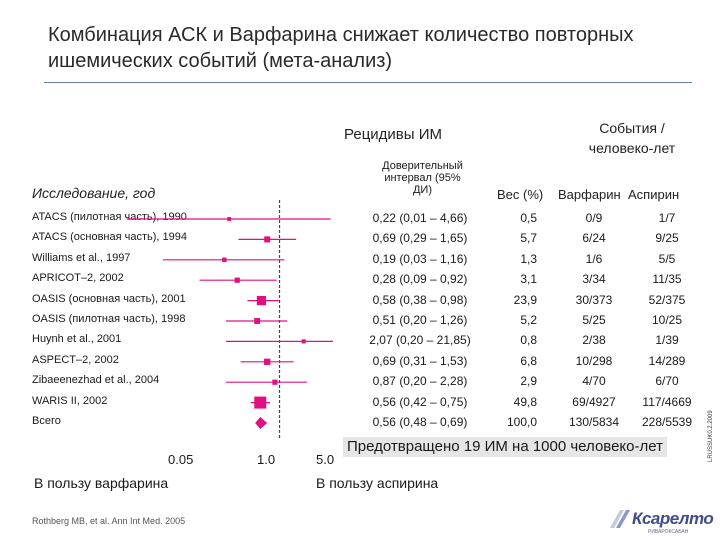 The image size is (720, 540). What do you see at coordinates (594, 320) in the screenshot?
I see `warfarin-events: 5/25` at bounding box center [594, 320].